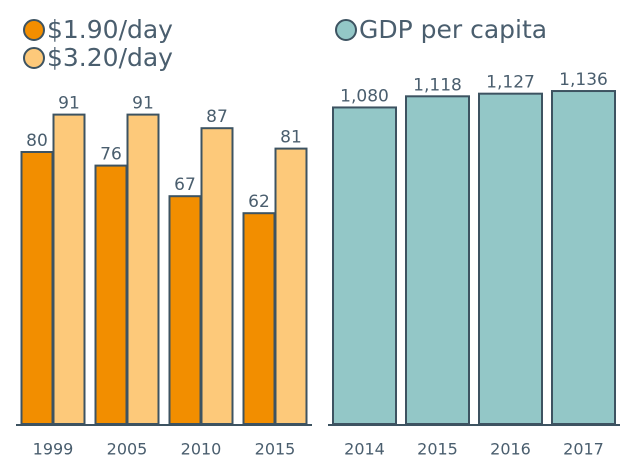 This screenshot has height=460, width=622. Describe the element at coordinates (291, 138) in the screenshot. I see `value-label: 81` at that location.